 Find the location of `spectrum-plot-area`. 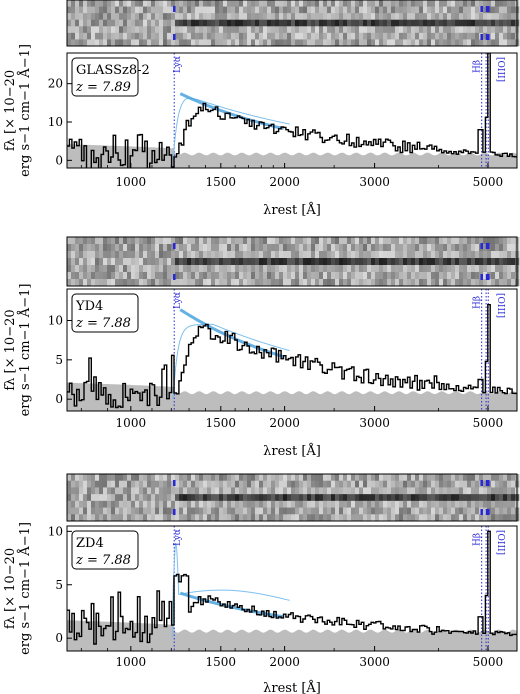

spectrum-plot-area is located at coordinates (292, 110).